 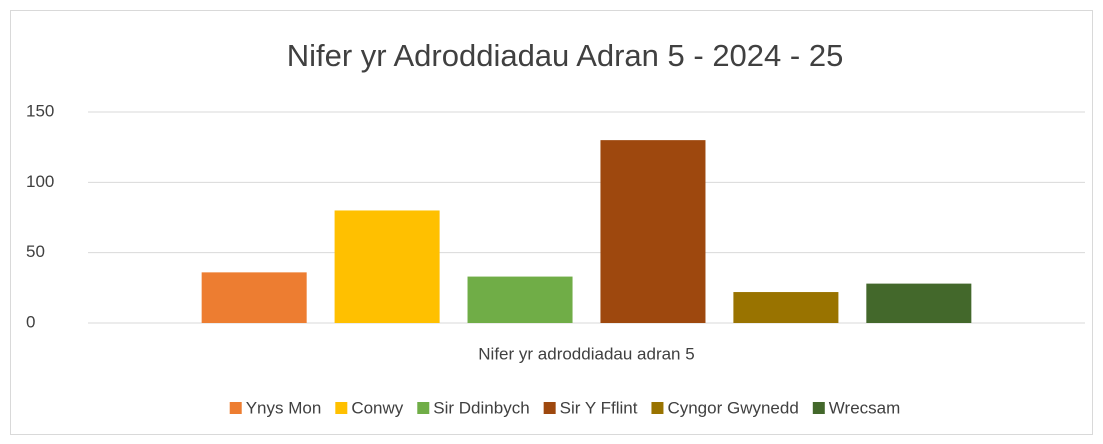 What do you see at coordinates (565, 55) in the screenshot?
I see `chart-title: Nifer yr Adroddiadau Adran 5 - 2024 - 25` at bounding box center [565, 55].